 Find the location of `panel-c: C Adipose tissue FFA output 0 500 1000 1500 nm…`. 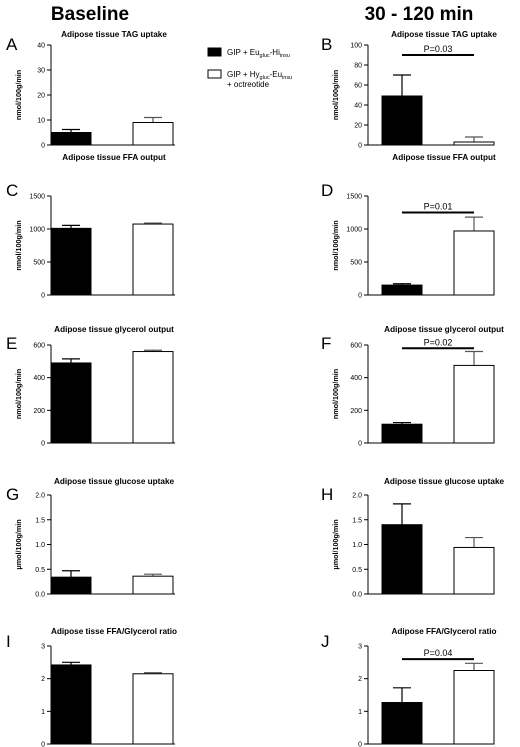

panel-c: C Adipose tissue FFA output 0 500 1000 1500 nm… is located at coordinates (90, 226).